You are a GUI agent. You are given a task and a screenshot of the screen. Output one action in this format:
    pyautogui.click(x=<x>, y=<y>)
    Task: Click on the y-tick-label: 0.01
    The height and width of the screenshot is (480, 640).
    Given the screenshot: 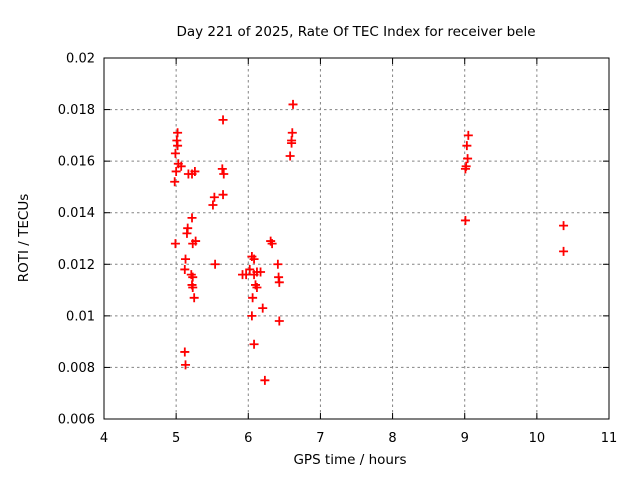 What is the action you would take?
    pyautogui.click(x=80, y=316)
    